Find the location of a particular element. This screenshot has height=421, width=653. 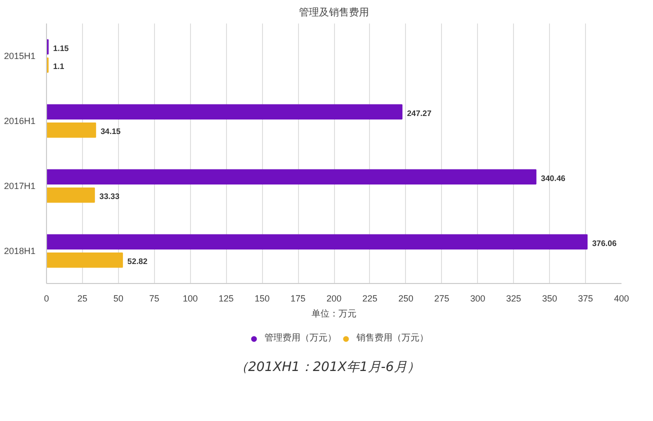

x-tick-label: 200 is located at coordinates (334, 299).